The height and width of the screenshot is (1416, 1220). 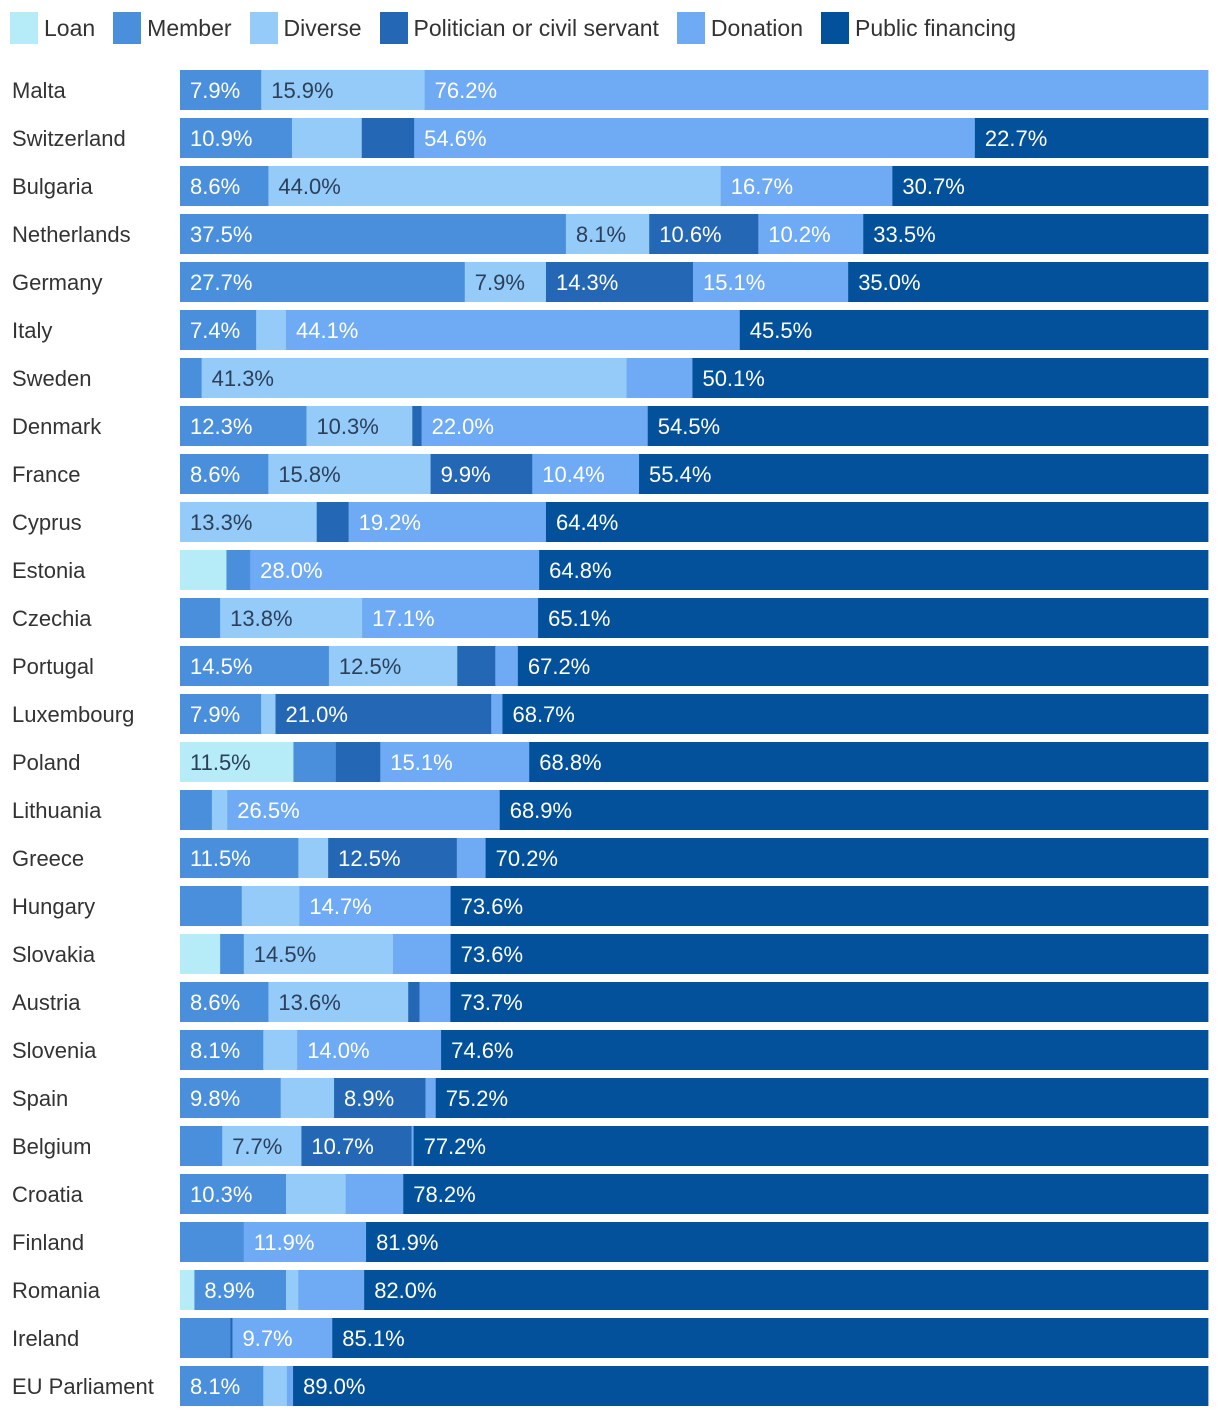 I want to click on bar-segment-croatia-public-financing, so click(x=806, y=1194).